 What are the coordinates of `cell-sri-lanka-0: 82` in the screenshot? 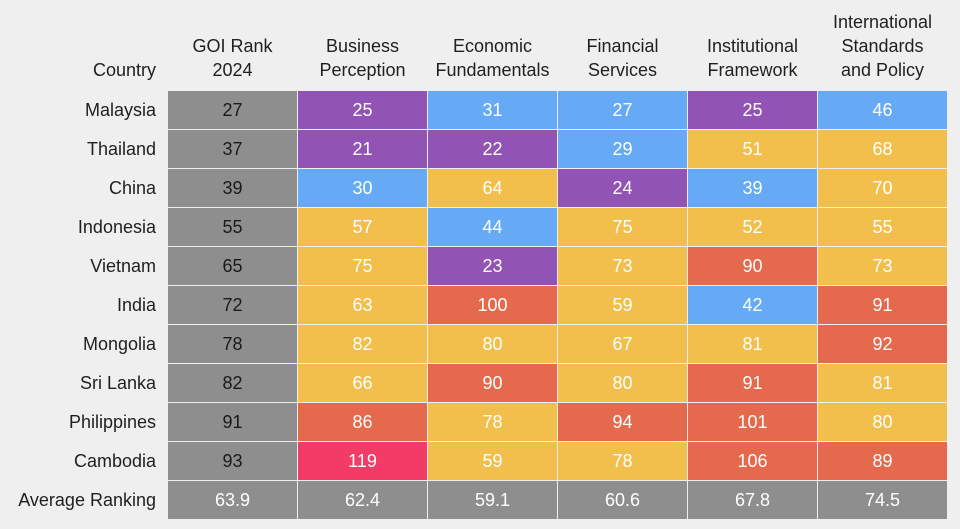 It's located at (232, 383).